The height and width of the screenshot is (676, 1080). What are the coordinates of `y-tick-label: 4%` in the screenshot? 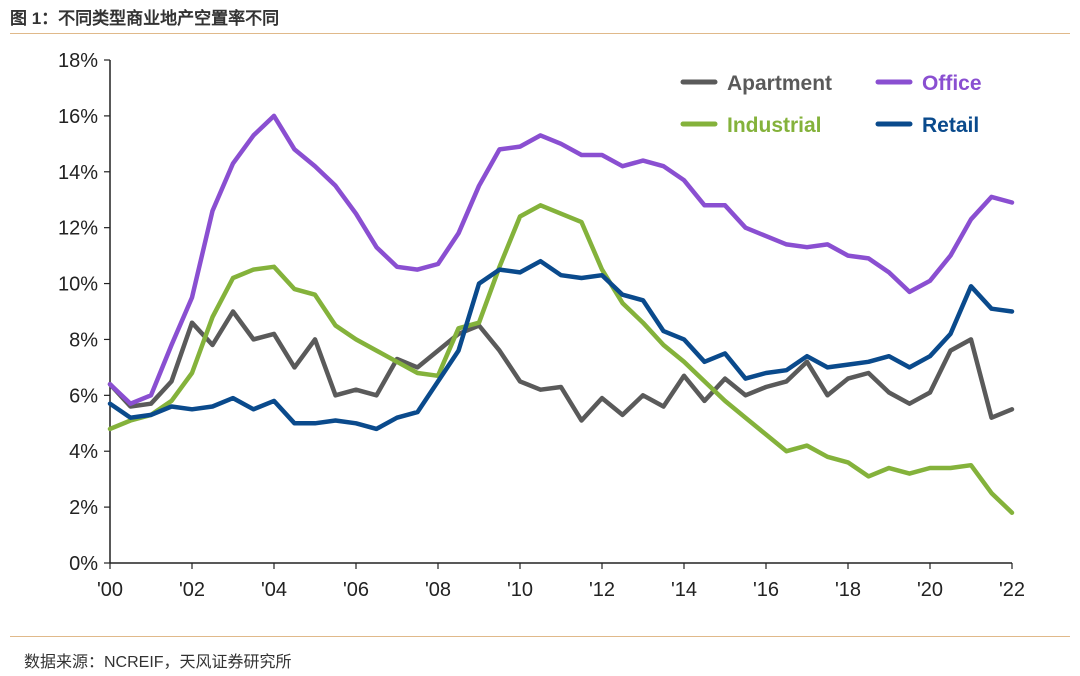 It's located at (83, 452).